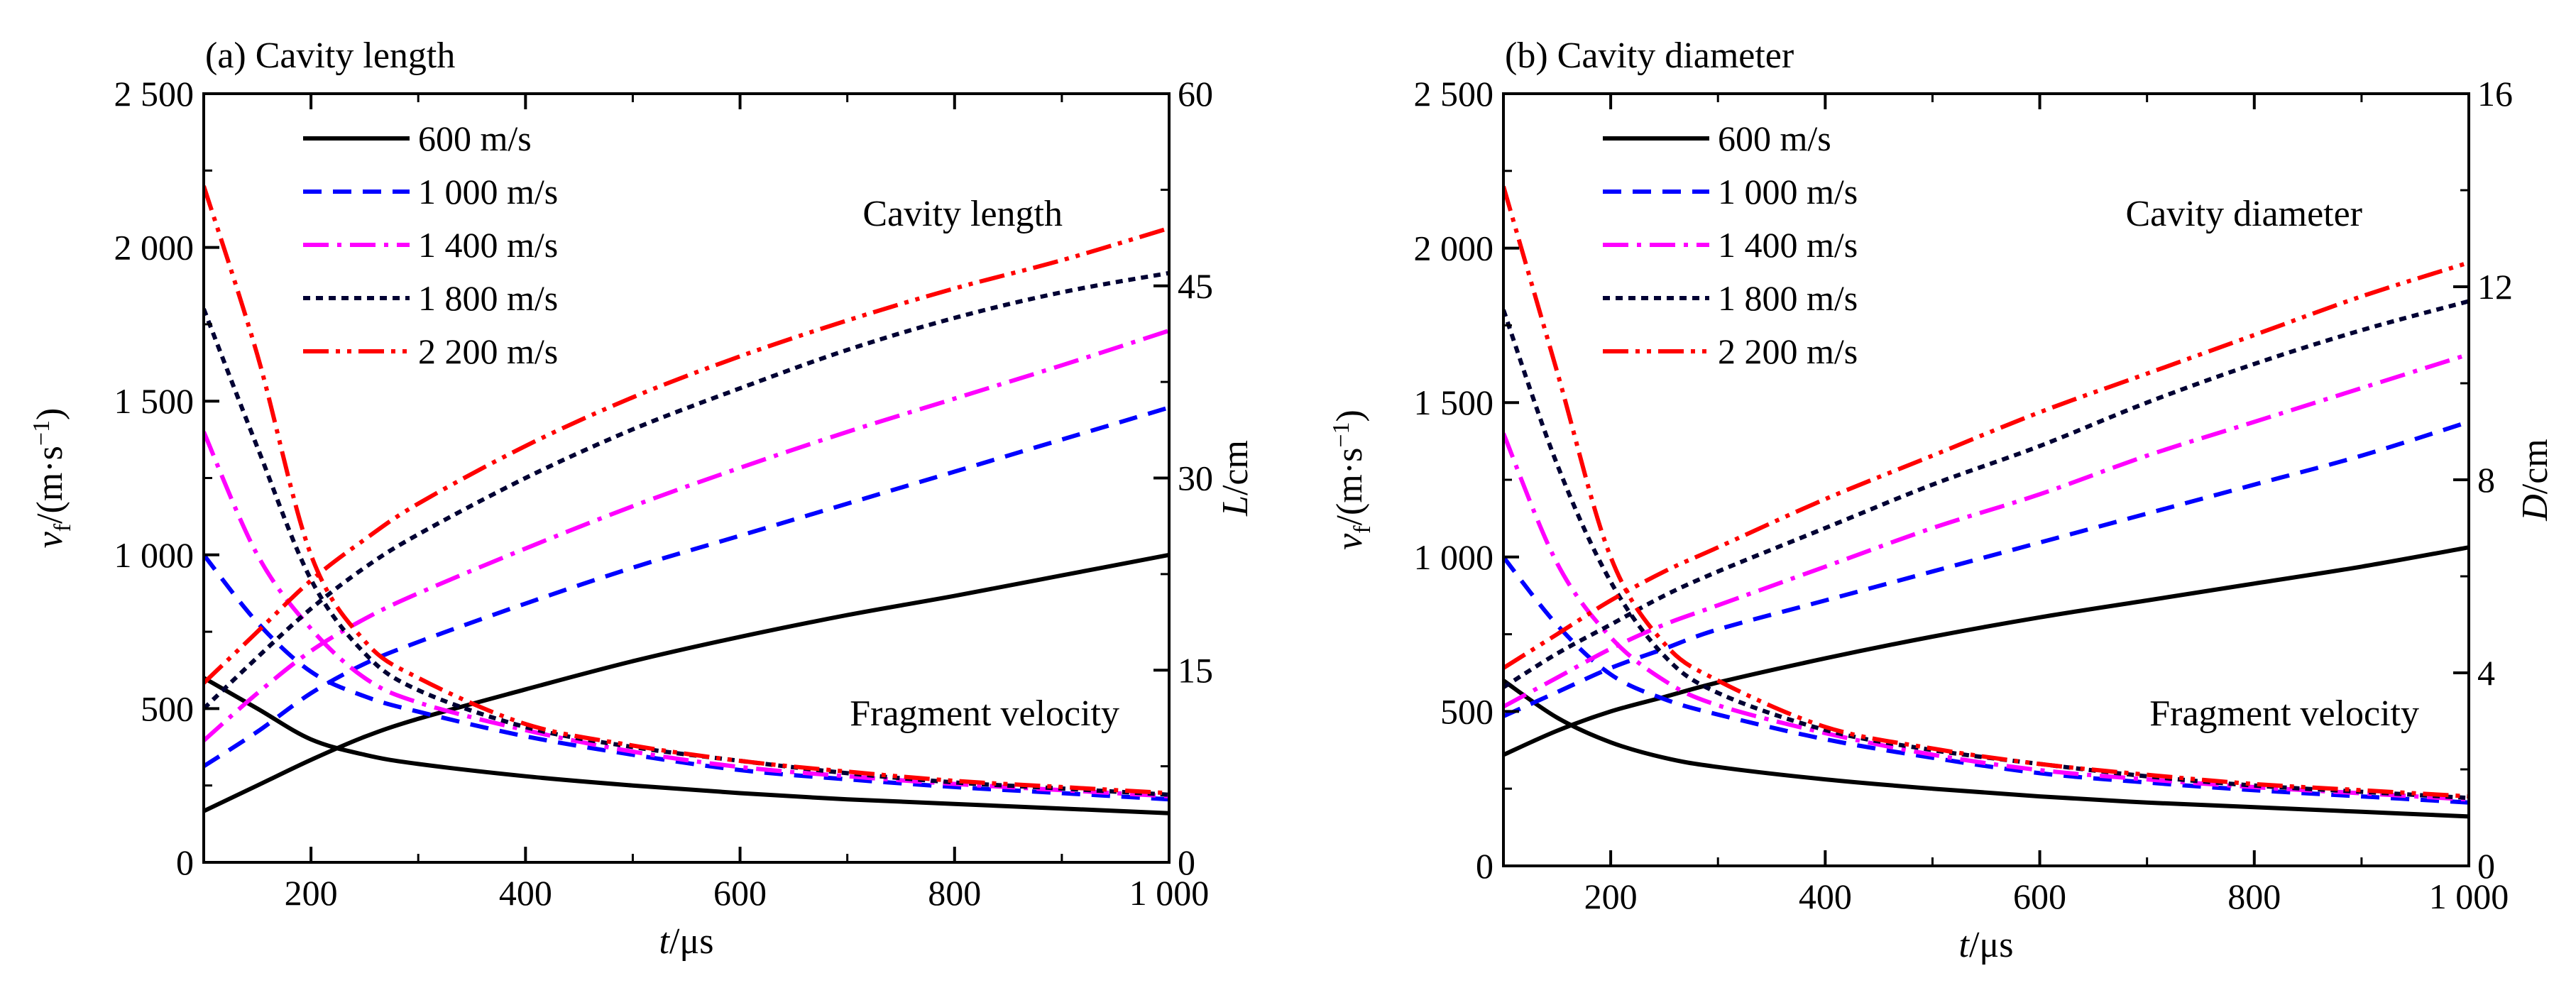  What do you see at coordinates (2486, 673) in the screenshot?
I see `y2-tick-label: 4` at bounding box center [2486, 673].